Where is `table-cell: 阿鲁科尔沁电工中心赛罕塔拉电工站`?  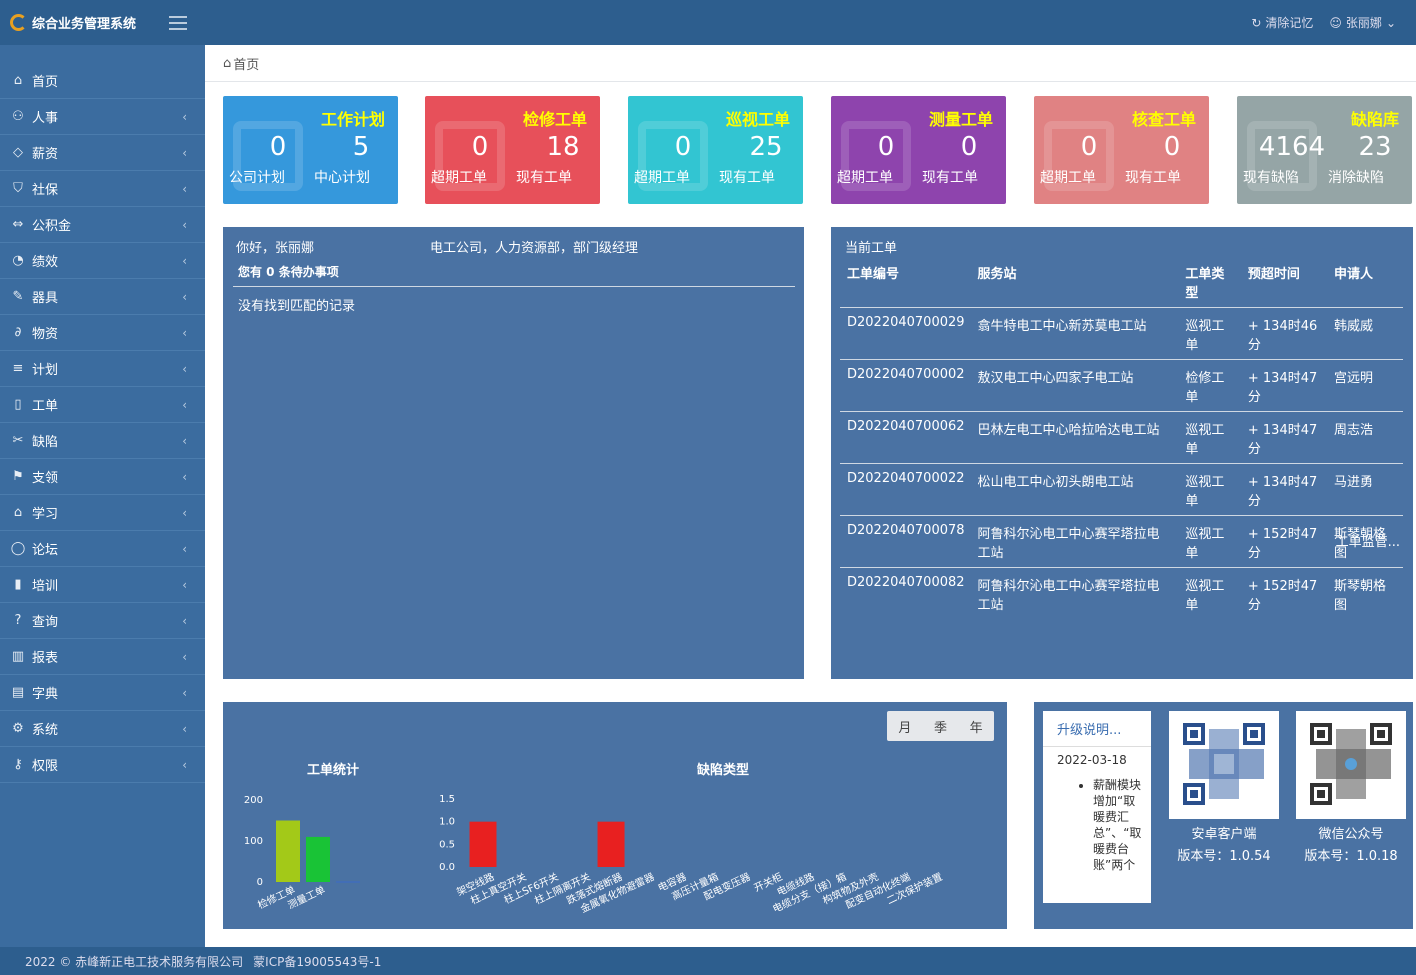
table-cell: 阿鲁科尔沁电工中心赛罕塔拉电工站 is located at coordinates (1068, 596).